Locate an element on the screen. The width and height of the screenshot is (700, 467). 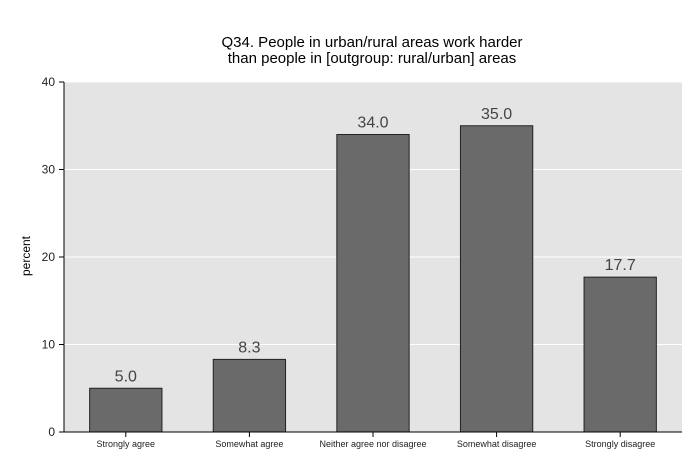
x-tick-label: Strongly agree is located at coordinates (126, 444).